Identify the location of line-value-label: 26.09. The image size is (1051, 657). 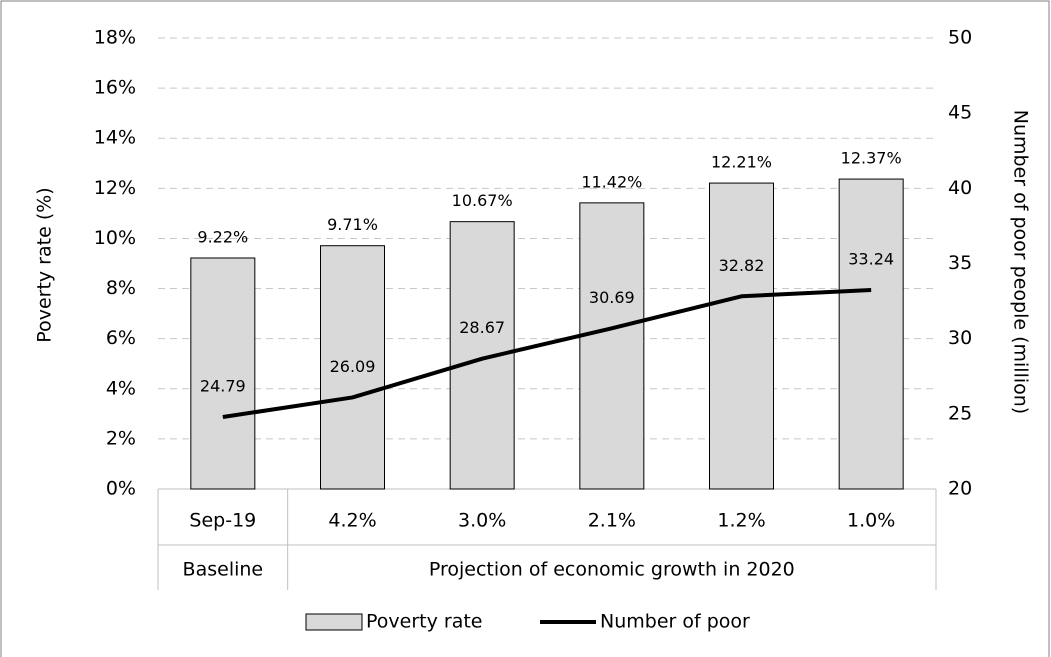
(353, 366).